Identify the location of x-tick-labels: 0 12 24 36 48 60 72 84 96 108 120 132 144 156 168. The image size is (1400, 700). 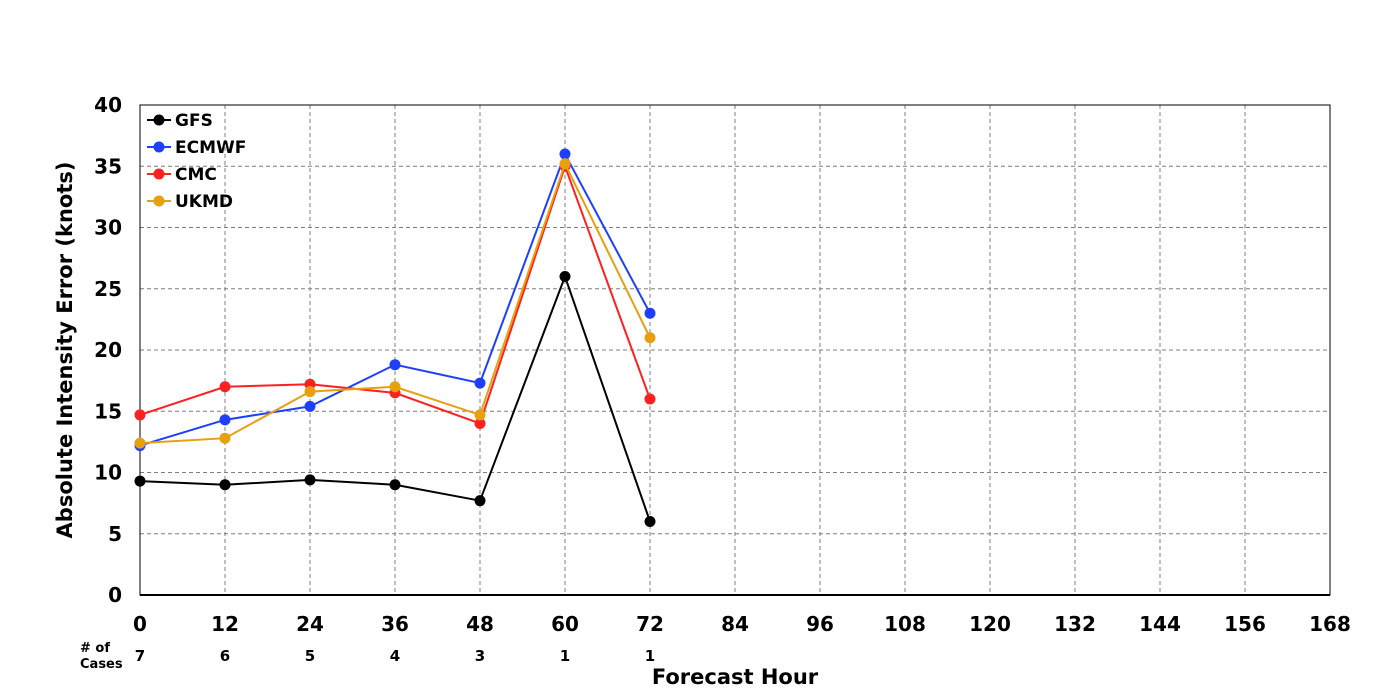
(742, 624).